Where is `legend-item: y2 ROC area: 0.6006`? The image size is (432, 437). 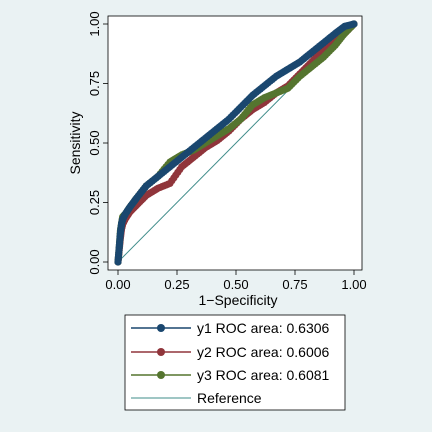
legend-item: y2 ROC area: 0.6006 is located at coordinates (230, 352).